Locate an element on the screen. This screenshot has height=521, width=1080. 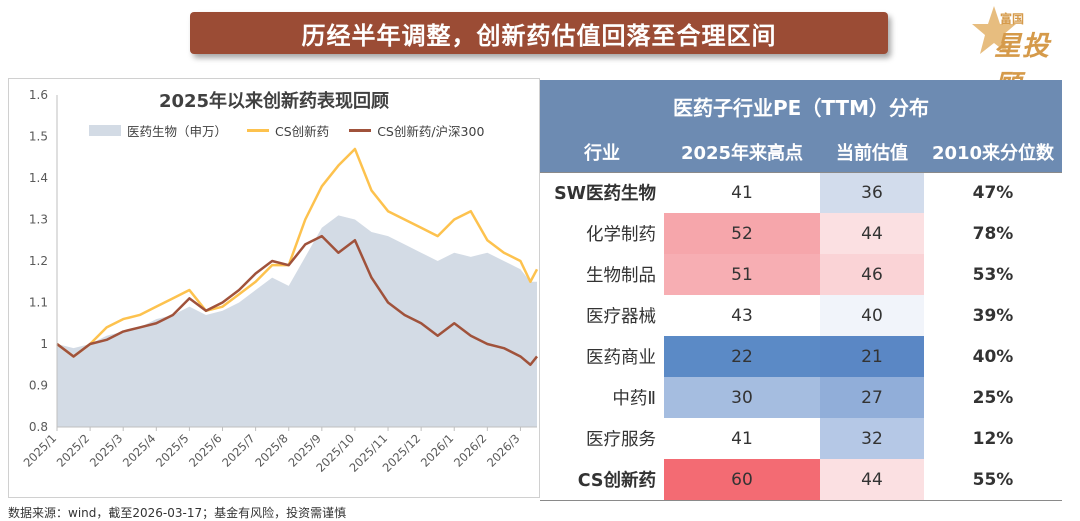
cell-industry: 医疗器械 is located at coordinates (621, 317).